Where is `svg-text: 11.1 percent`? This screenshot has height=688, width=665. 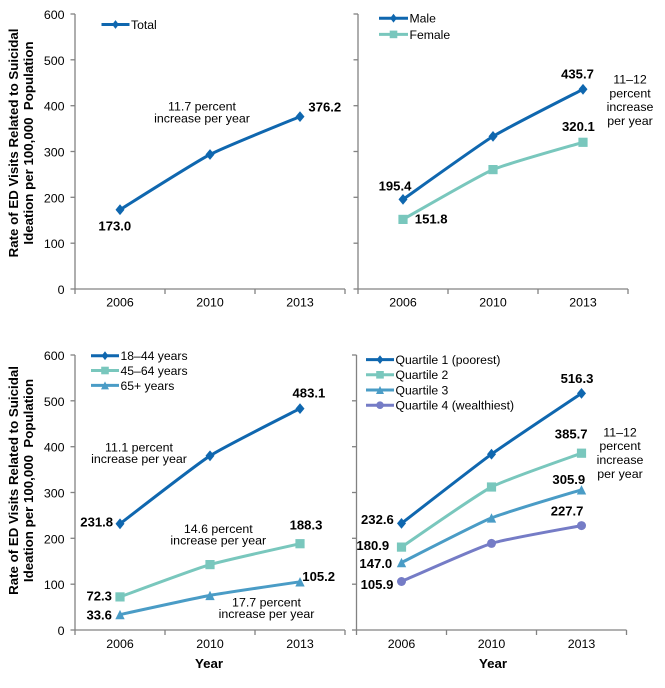 svg-text: 11.1 percent is located at coordinates (139, 448).